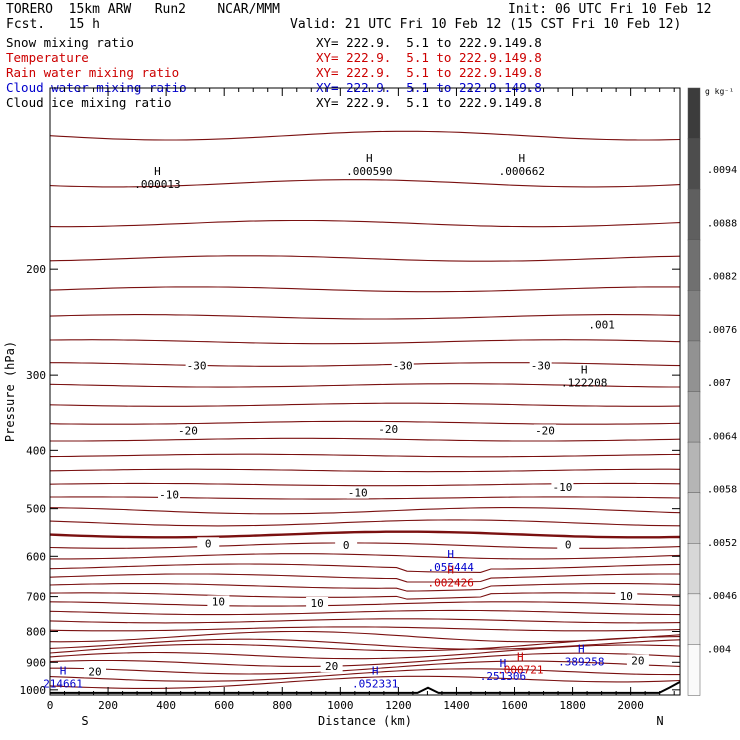 The image size is (740, 740). What do you see at coordinates (572, 705) in the screenshot?
I see `x-tick-label: 1800` at bounding box center [572, 705].